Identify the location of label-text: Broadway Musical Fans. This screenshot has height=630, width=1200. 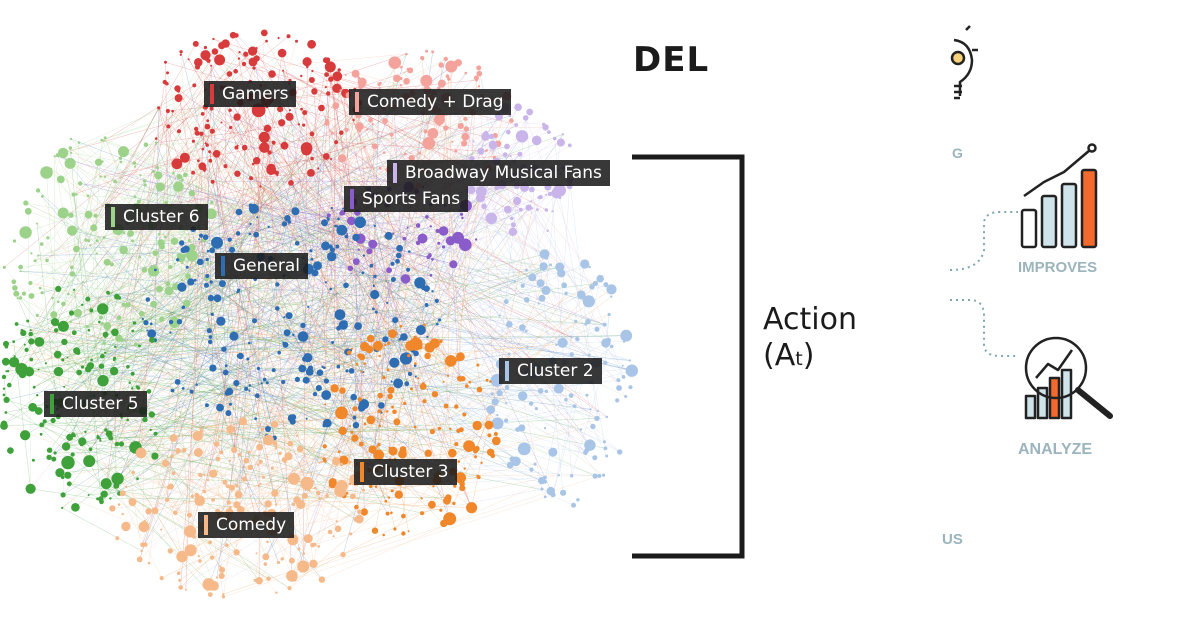
(503, 173).